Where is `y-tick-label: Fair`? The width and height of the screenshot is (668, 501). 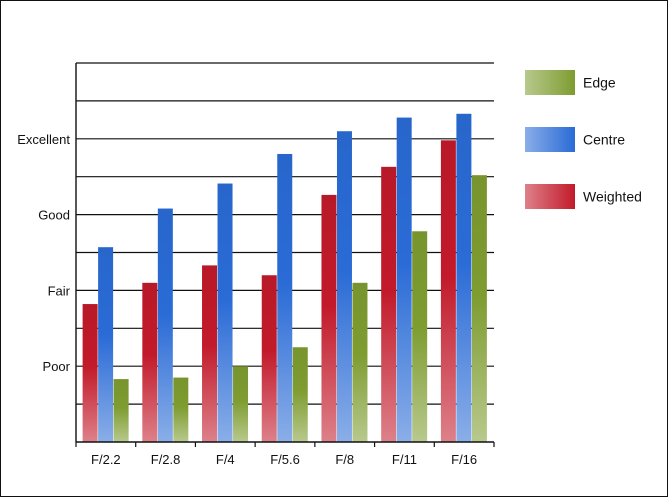
y-tick-label: Fair is located at coordinates (59, 290).